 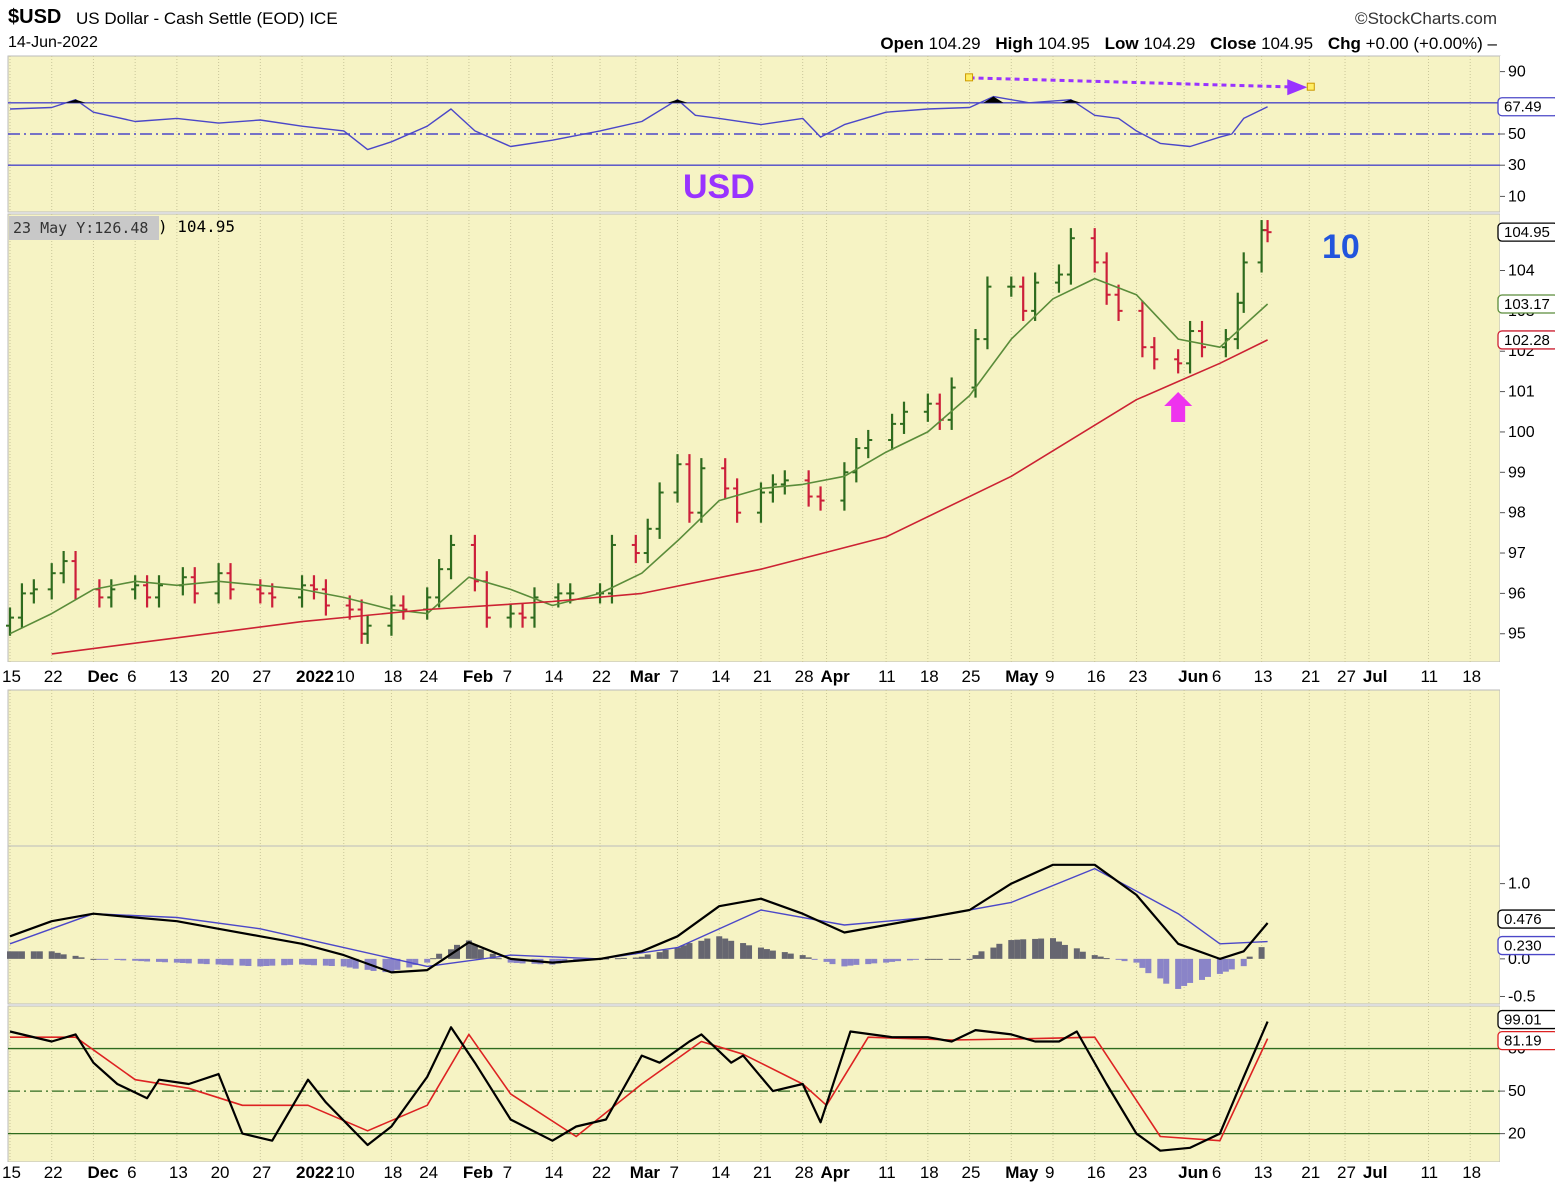 I want to click on x-tick-label: Apr, so click(x=836, y=676).